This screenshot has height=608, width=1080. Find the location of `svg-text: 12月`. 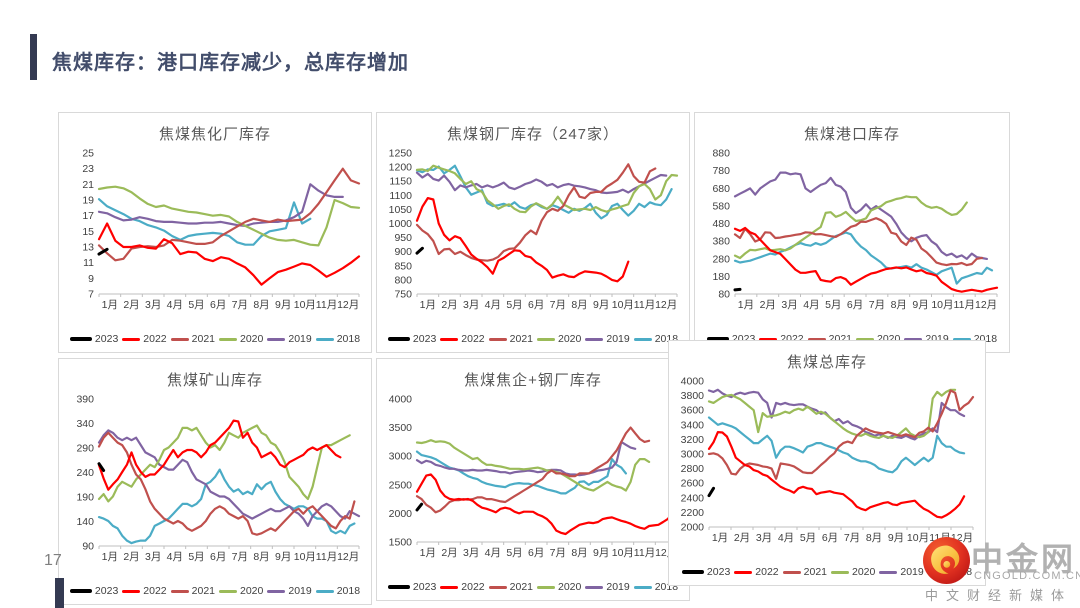

svg-text: 12月 is located at coordinates (348, 557).